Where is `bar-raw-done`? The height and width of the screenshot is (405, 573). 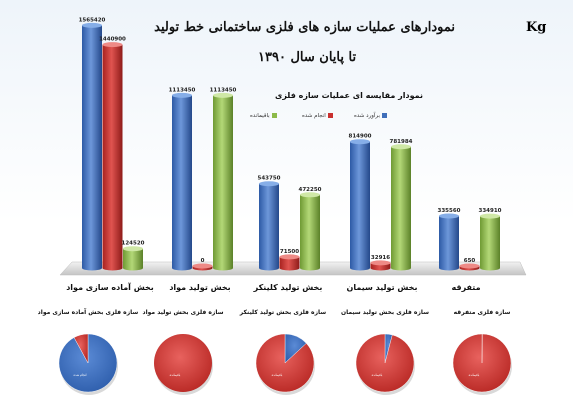 bar-raw-done is located at coordinates (202, 267).